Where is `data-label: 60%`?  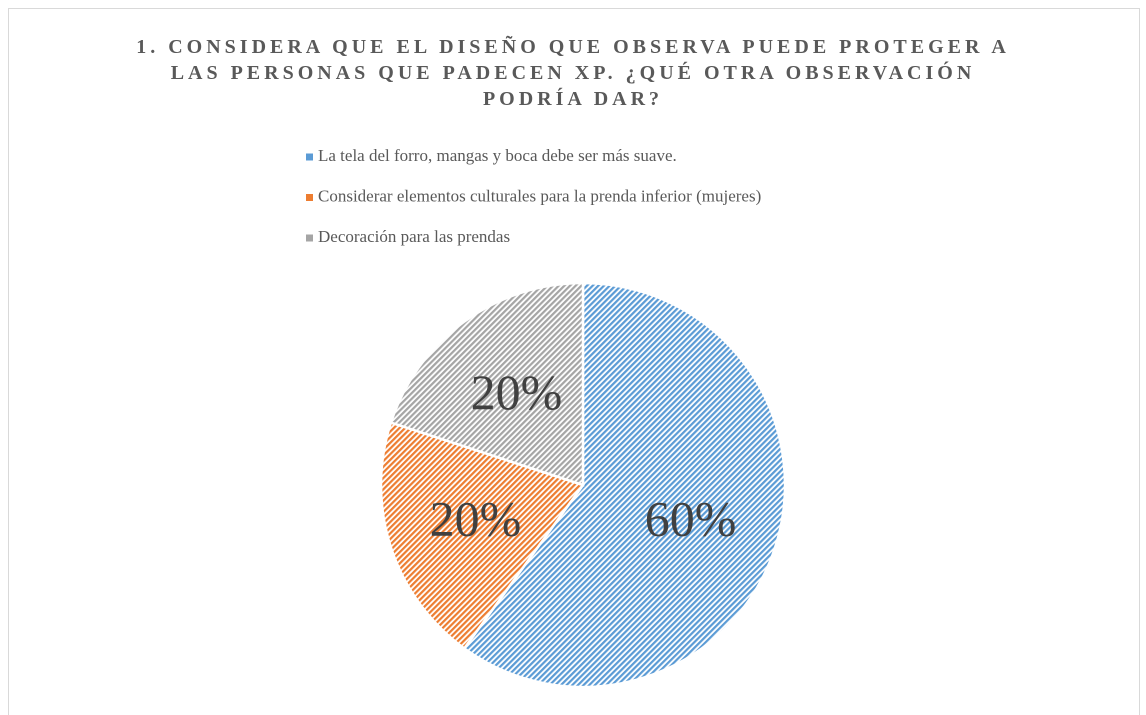
data-label: 60% is located at coordinates (691, 518).